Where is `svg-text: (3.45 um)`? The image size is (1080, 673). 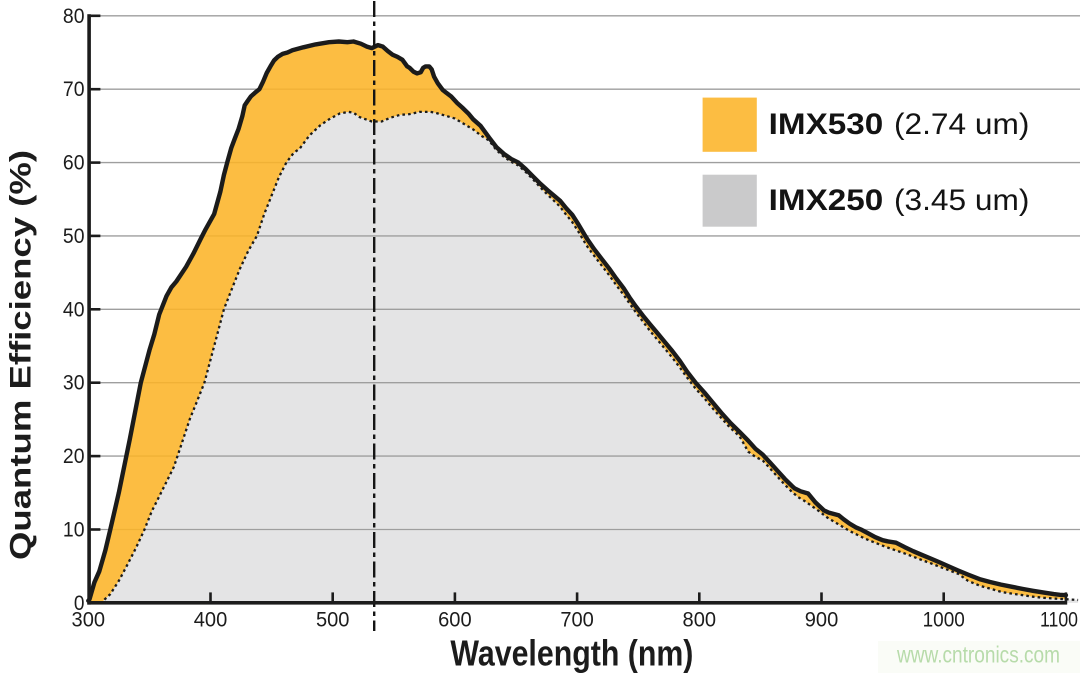 svg-text: (3.45 um) is located at coordinates (961, 200).